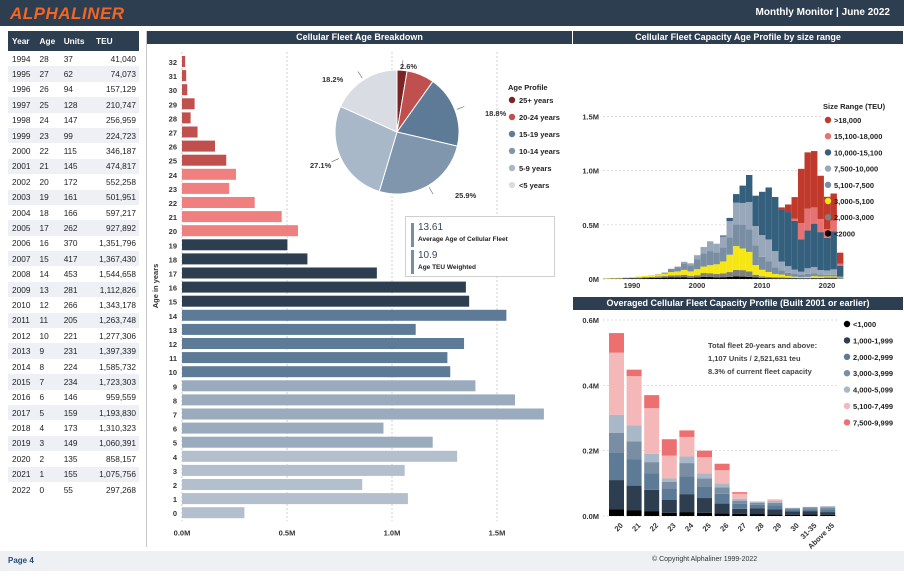 This screenshot has width=904, height=586. Describe the element at coordinates (121, 458) in the screenshot. I see `table-cell-teu: 858,157` at that location.